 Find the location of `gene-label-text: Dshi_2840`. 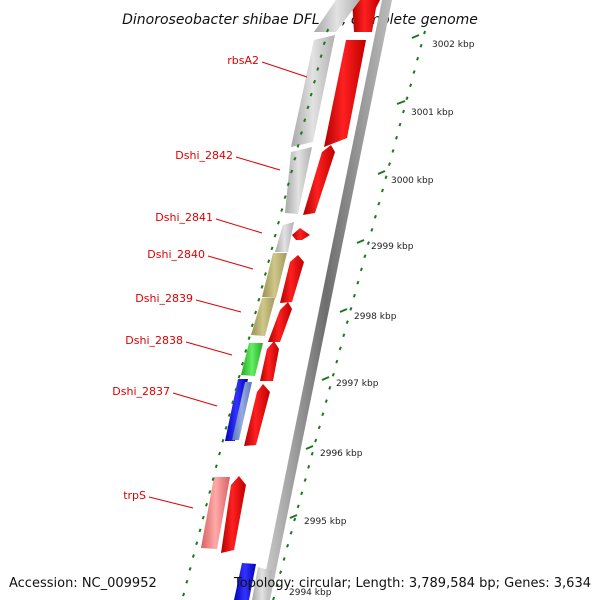

gene-label-text: Dshi_2840 is located at coordinates (176, 254).